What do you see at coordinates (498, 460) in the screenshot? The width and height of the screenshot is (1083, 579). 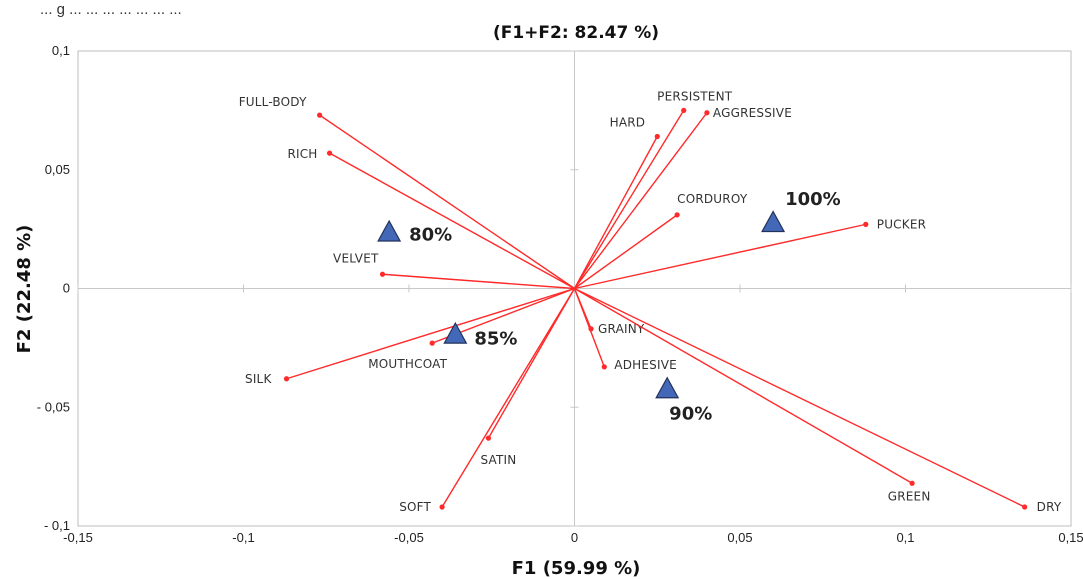 I see `variable-label-satin: SATIN` at bounding box center [498, 460].